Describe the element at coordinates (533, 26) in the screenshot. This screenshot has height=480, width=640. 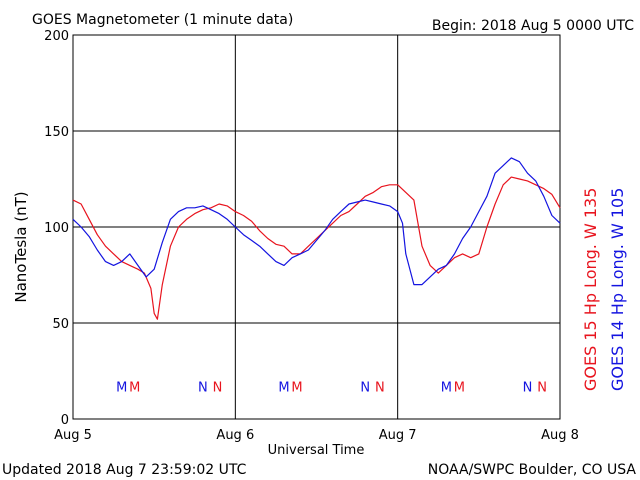
I see `begin-time: Begin: 2018 Aug 5 0000 UTC` at that location.